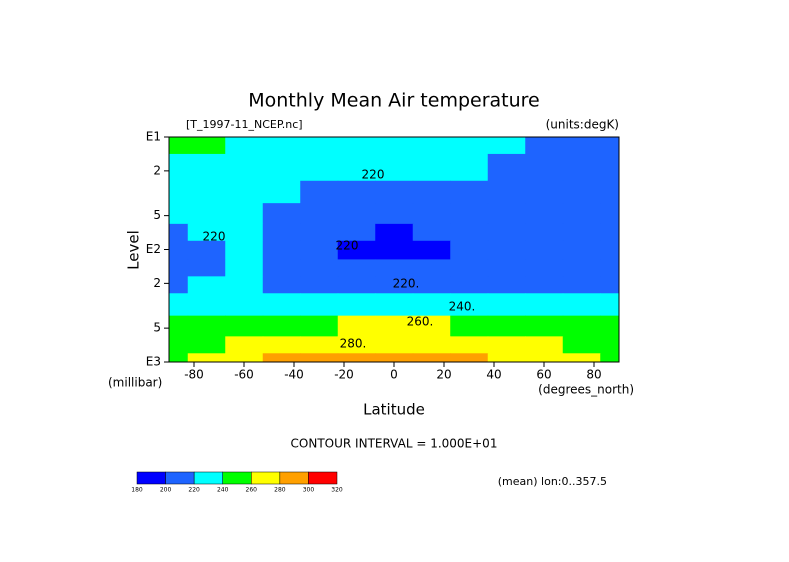 The image size is (789, 562). Describe the element at coordinates (337, 490) in the screenshot. I see `colorbar-label: 320` at that location.